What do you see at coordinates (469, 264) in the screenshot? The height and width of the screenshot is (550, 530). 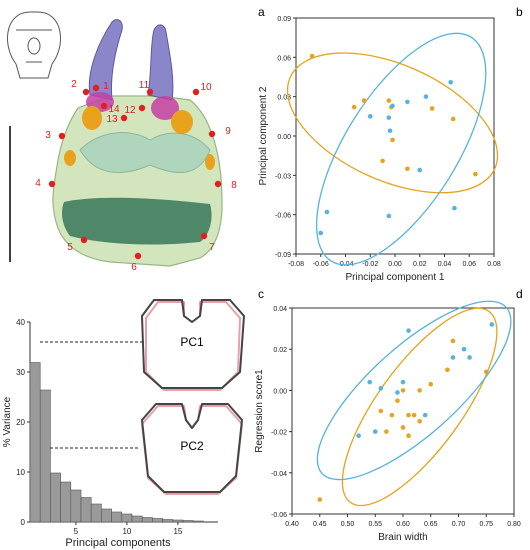 I see `x-tick-label: 0.06` at bounding box center [469, 264].